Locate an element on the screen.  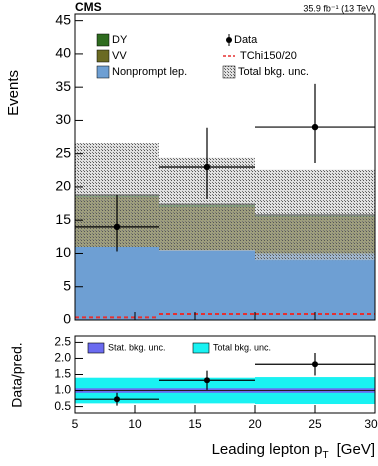
x-tick-label: 5 is located at coordinates (75, 424).